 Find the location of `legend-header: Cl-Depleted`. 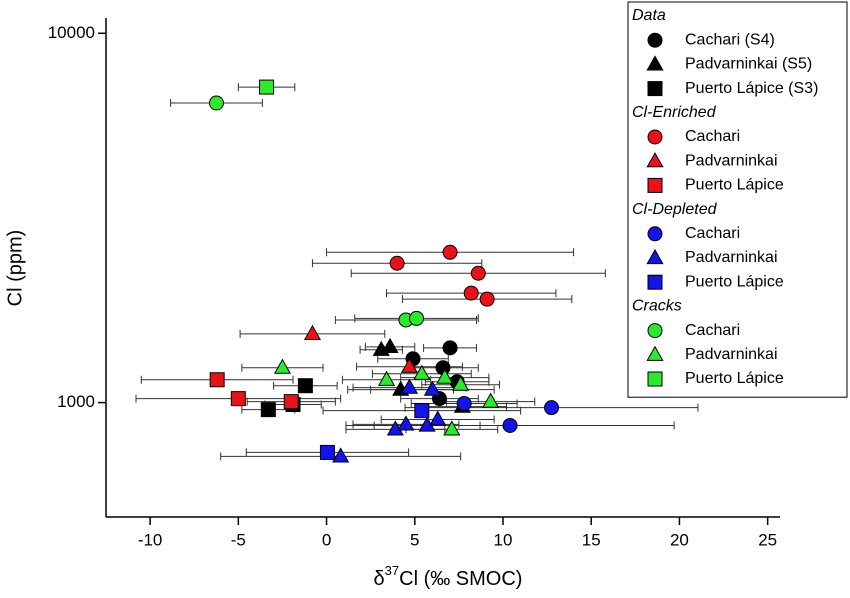

legend-header: Cl-Depleted is located at coordinates (675, 209).